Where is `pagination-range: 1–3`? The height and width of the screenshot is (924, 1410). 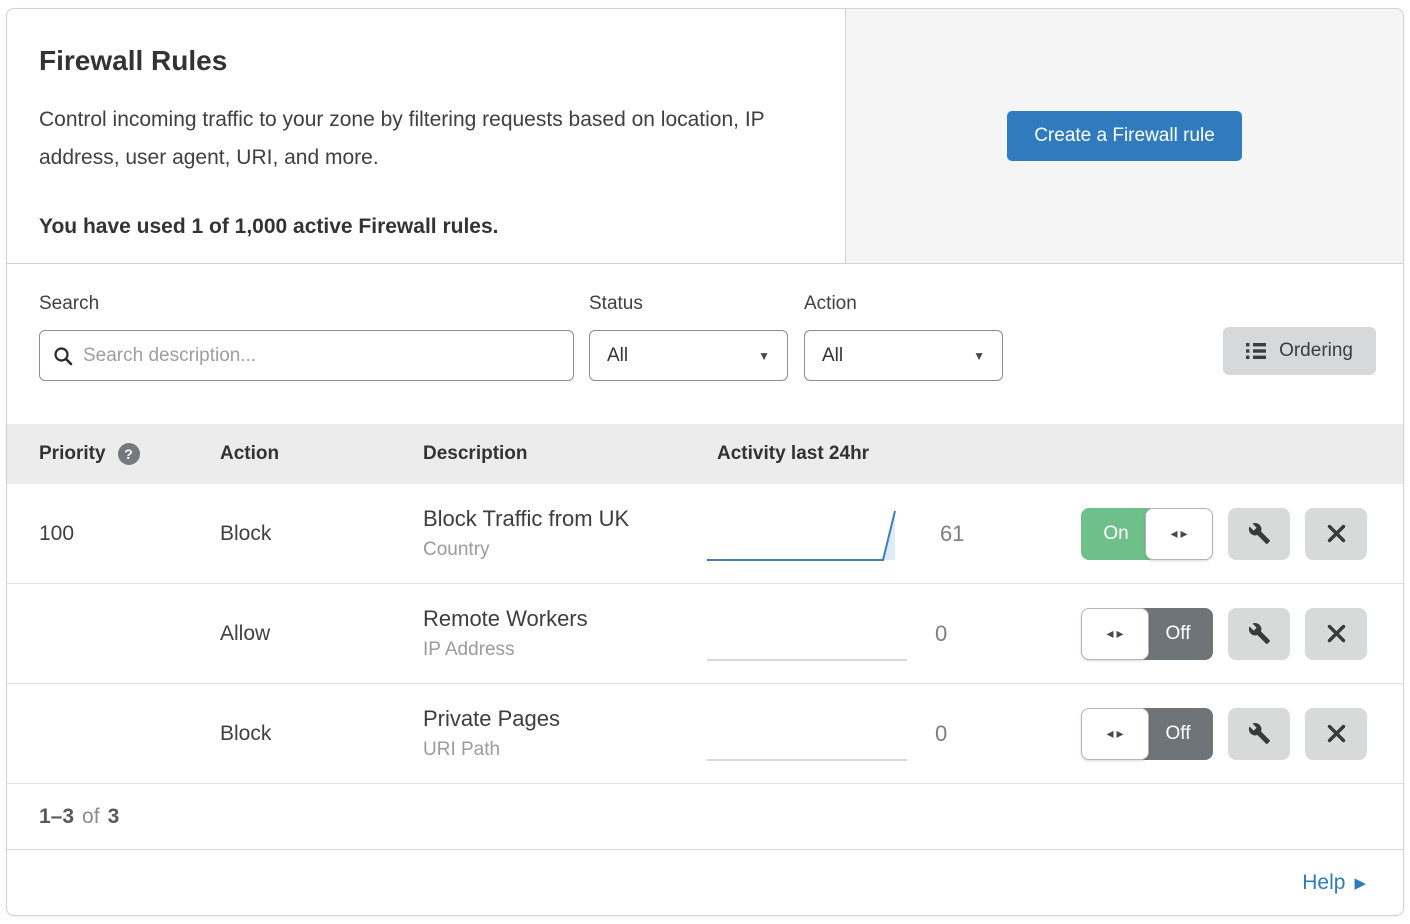 pagination-range: 1–3 is located at coordinates (57, 816).